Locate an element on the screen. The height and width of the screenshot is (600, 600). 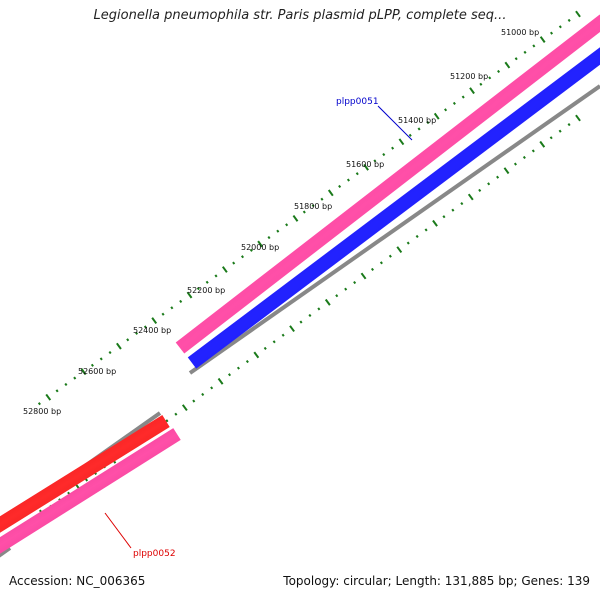
backbone-line-bottom is located at coordinates (6, 552).